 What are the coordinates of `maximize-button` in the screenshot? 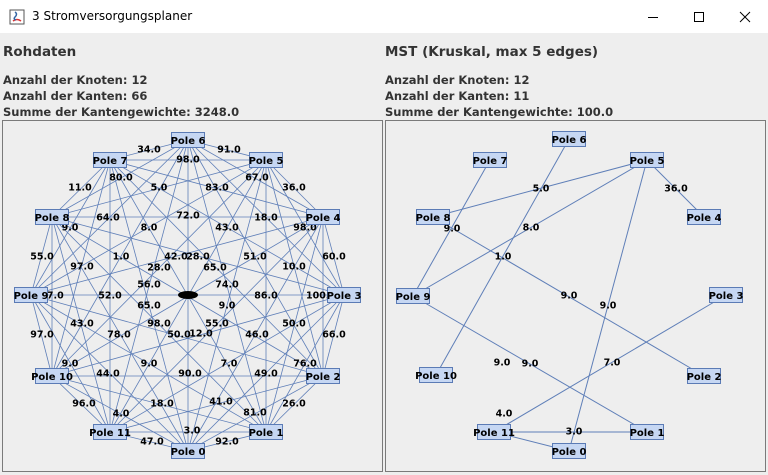 It's located at (699, 16).